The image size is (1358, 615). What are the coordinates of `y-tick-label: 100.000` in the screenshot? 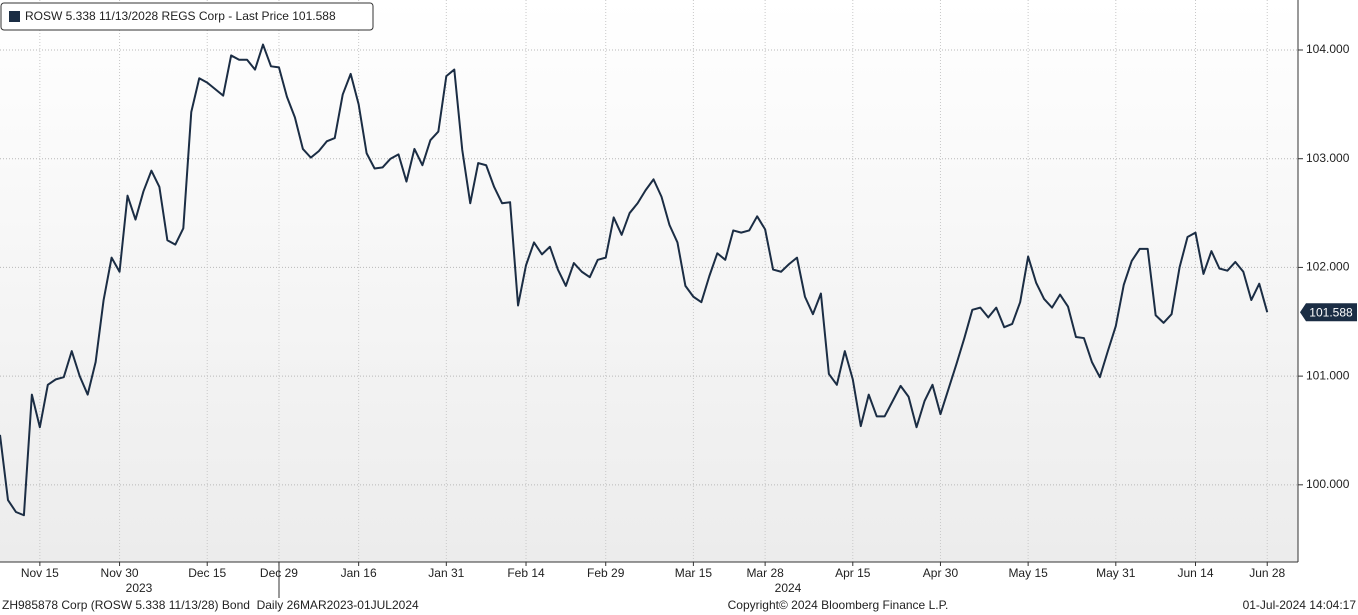 It's located at (1328, 484).